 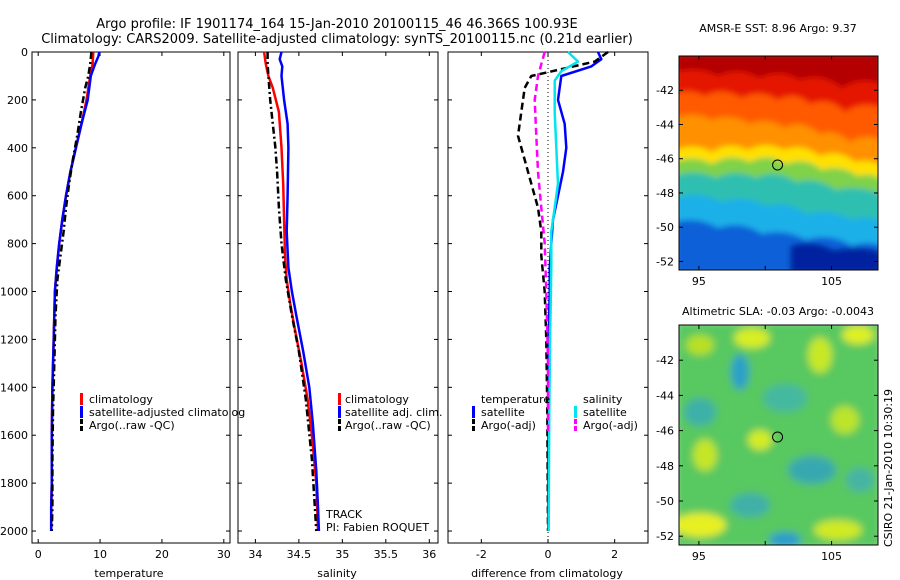 I want to click on sla-background, so click(x=778, y=435).